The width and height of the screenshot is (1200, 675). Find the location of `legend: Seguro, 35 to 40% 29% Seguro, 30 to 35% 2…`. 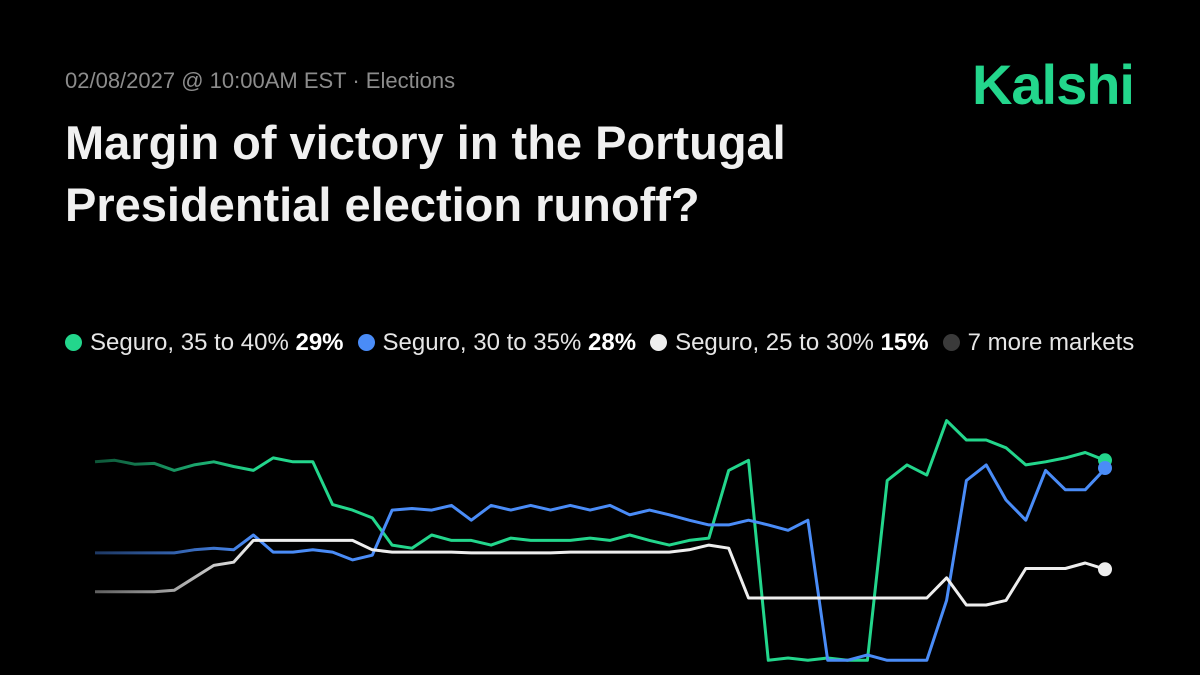

legend: Seguro, 35 to 40% 29% Seguro, 30 to 35% 2… is located at coordinates (615, 343).